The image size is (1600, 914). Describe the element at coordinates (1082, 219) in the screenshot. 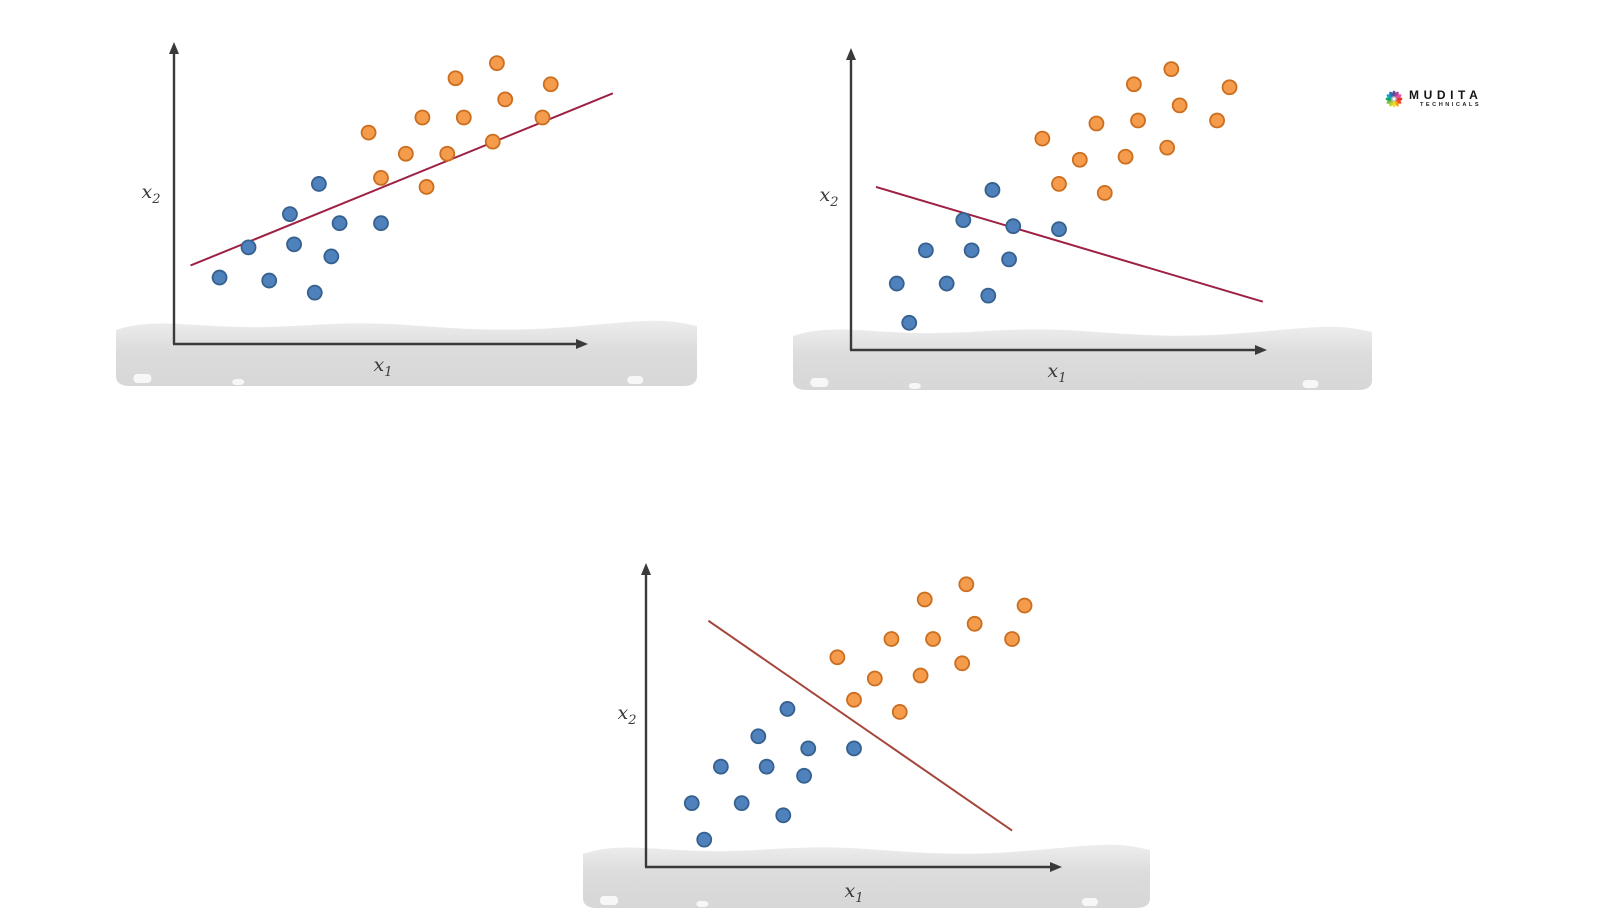

I see `scatter-chart-top-right: x2 x1` at that location.